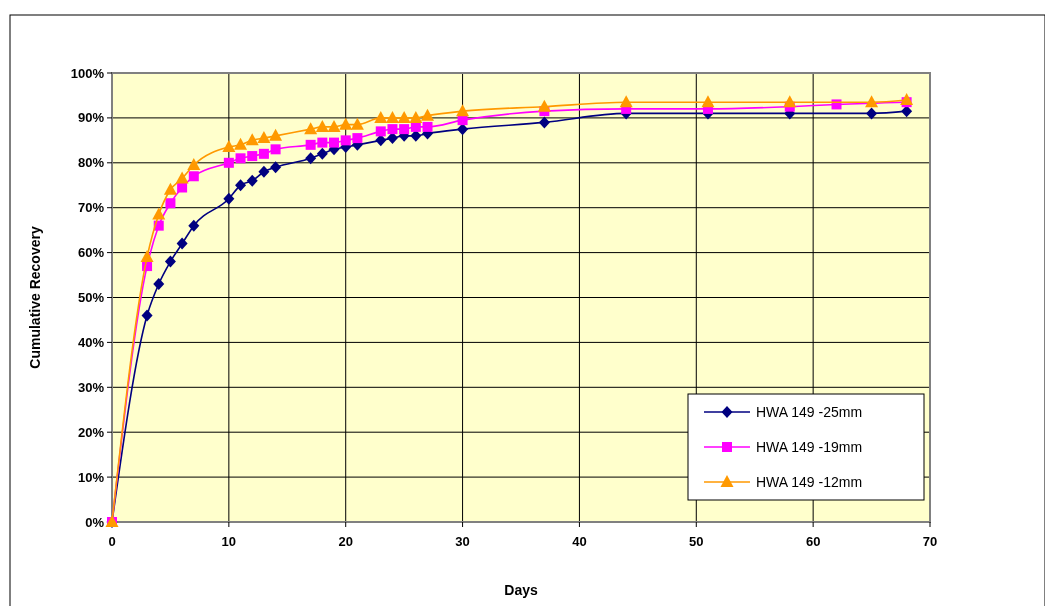 This screenshot has width=1045, height=606. Describe the element at coordinates (809, 446) in the screenshot. I see `legend-label: HWA 149 -19mm` at that location.